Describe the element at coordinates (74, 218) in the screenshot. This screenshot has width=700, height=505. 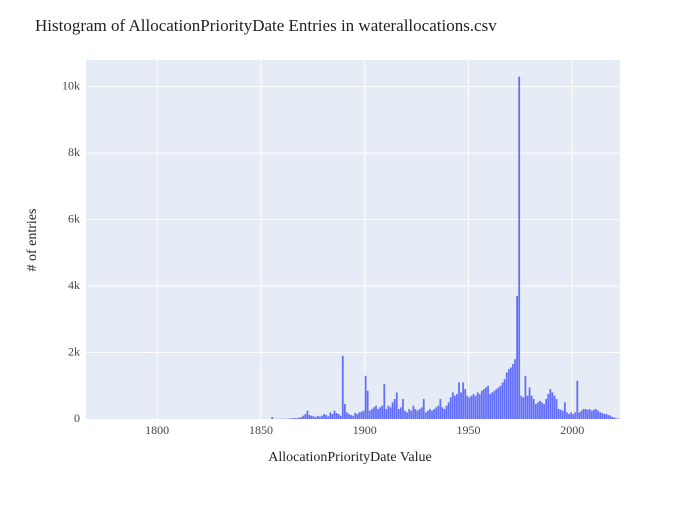
I see `y-tick-label: 6k` at that location.